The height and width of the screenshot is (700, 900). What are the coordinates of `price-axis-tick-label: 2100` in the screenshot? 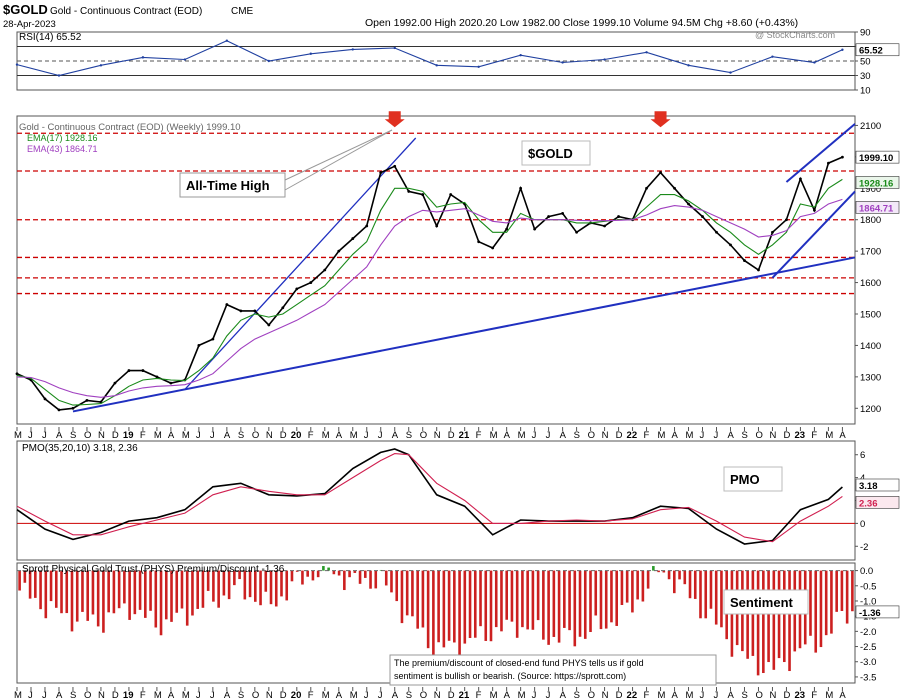 It's located at (870, 126).